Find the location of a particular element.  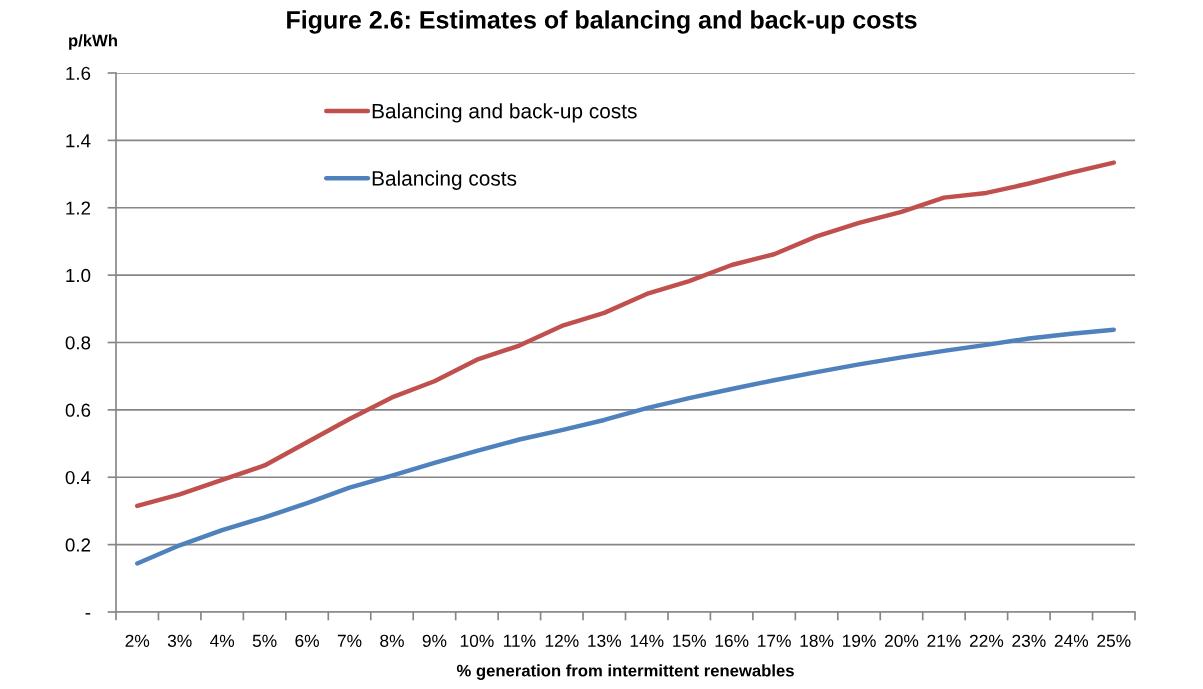

x-tick-label: 6% is located at coordinates (307, 640).